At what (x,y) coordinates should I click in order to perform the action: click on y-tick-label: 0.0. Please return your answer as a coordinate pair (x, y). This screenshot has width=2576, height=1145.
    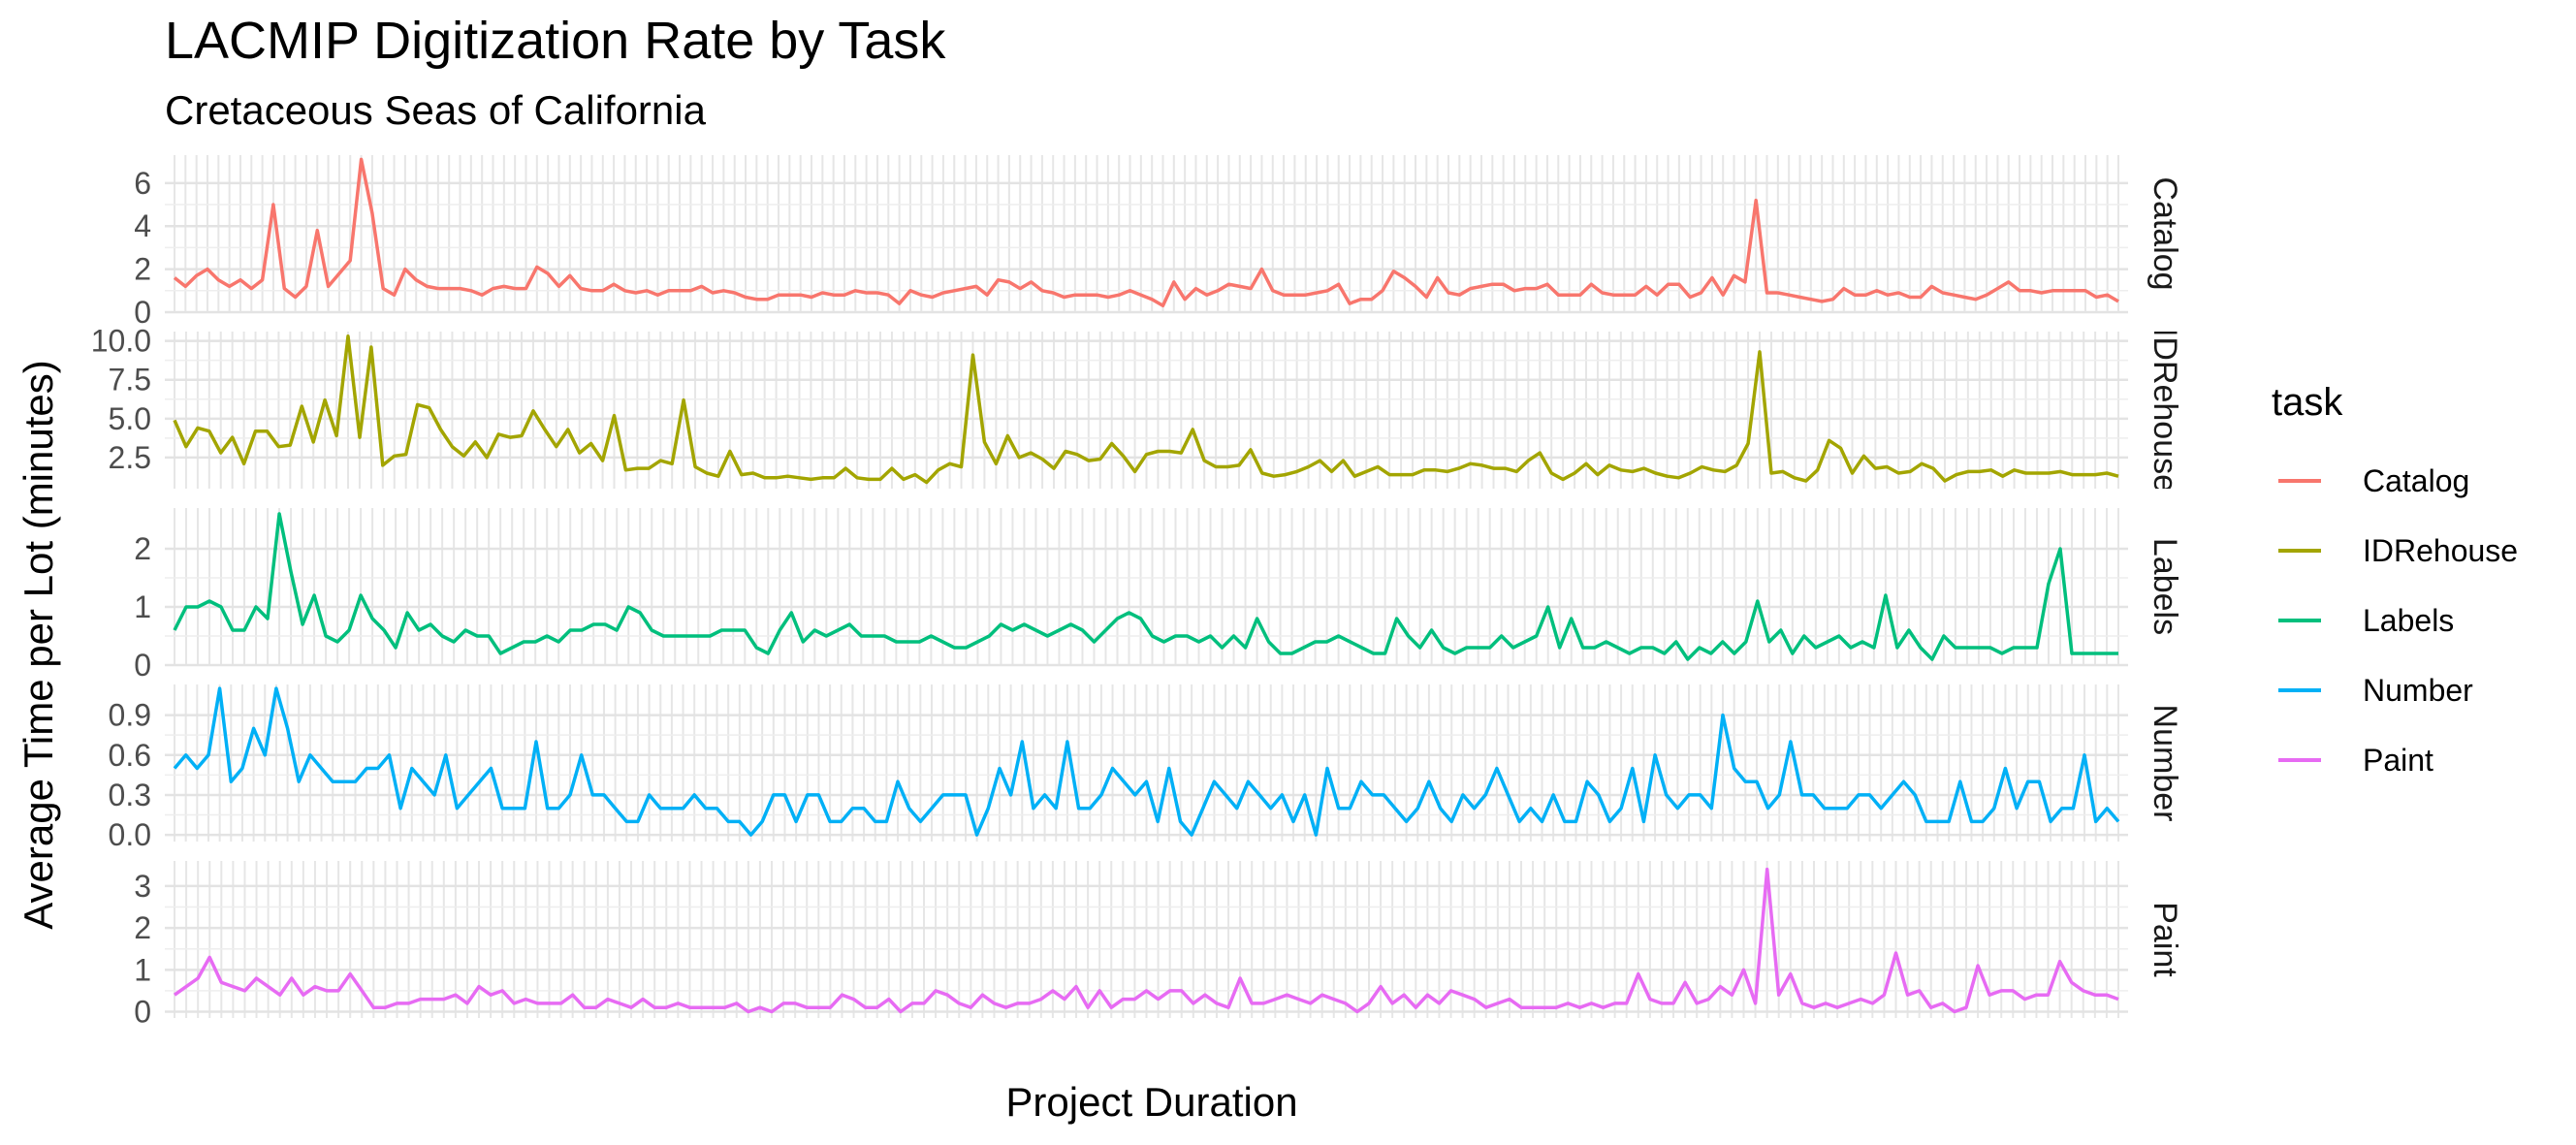
    Looking at the image, I should click on (130, 834).